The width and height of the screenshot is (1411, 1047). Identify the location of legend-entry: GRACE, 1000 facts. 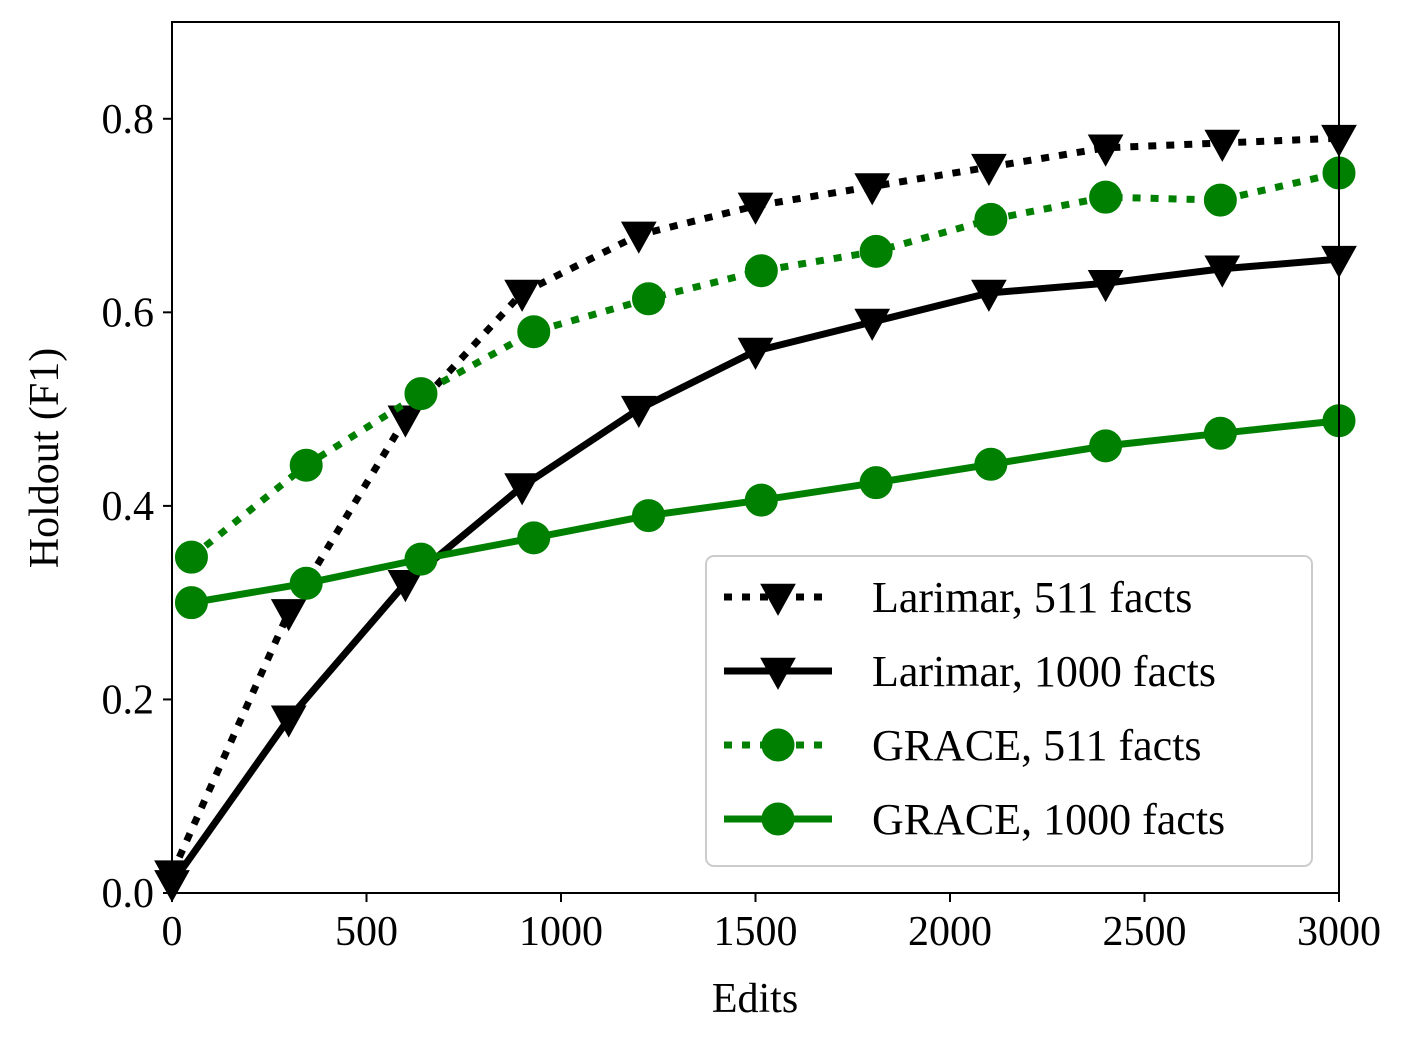
(974, 819).